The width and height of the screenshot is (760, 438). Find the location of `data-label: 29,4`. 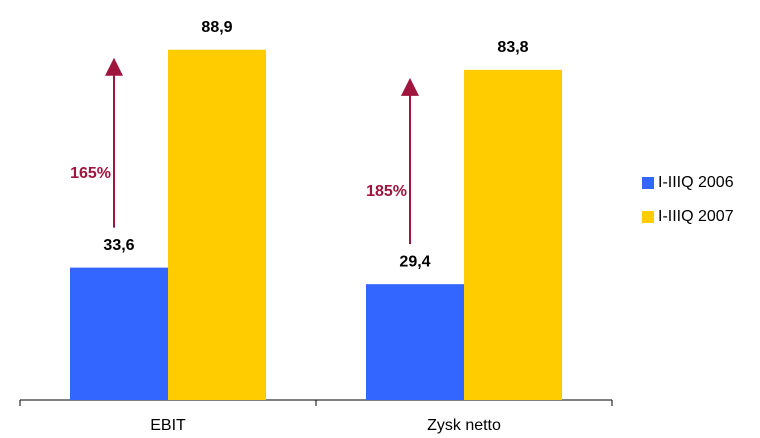

data-label: 29,4 is located at coordinates (414, 261).